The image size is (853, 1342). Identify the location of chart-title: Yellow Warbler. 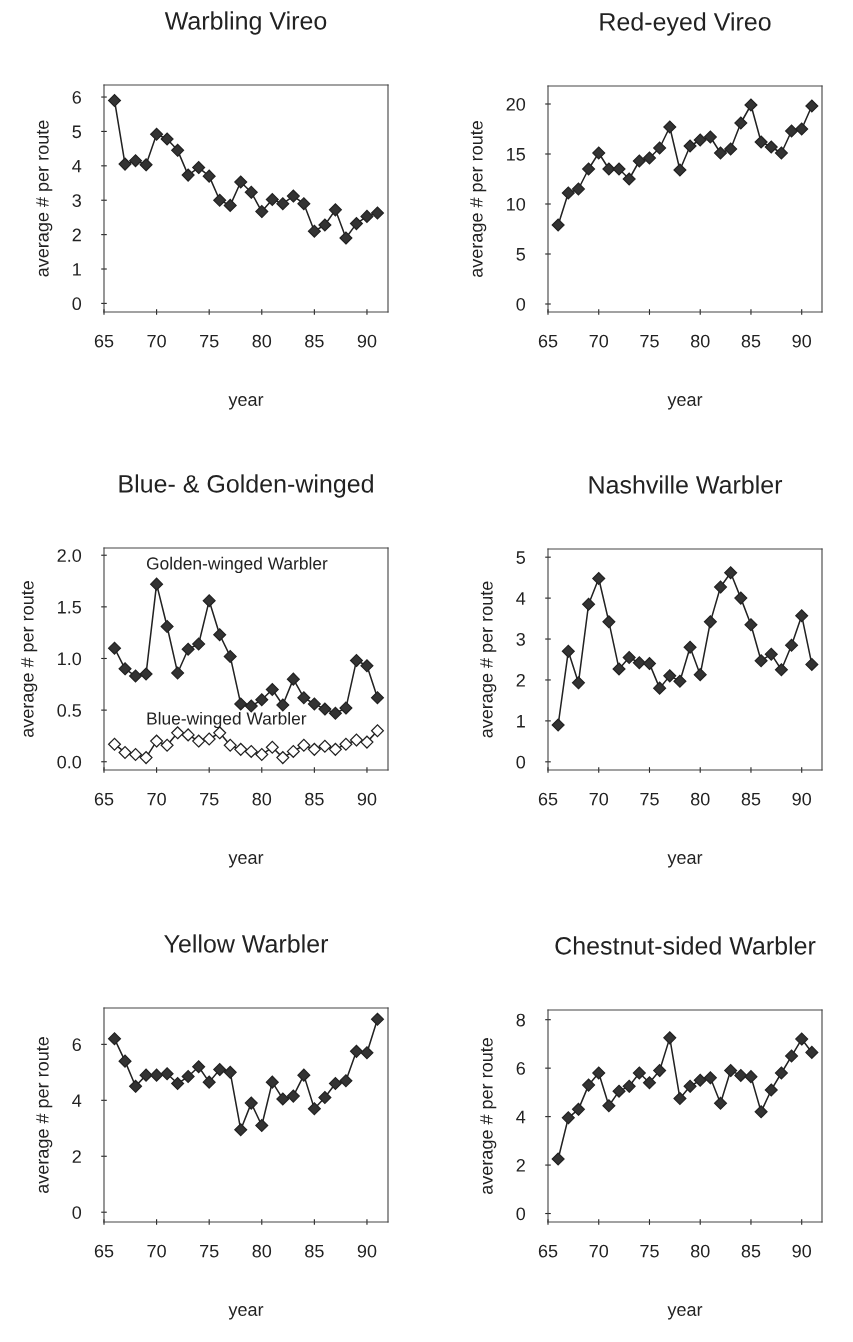
(246, 943).